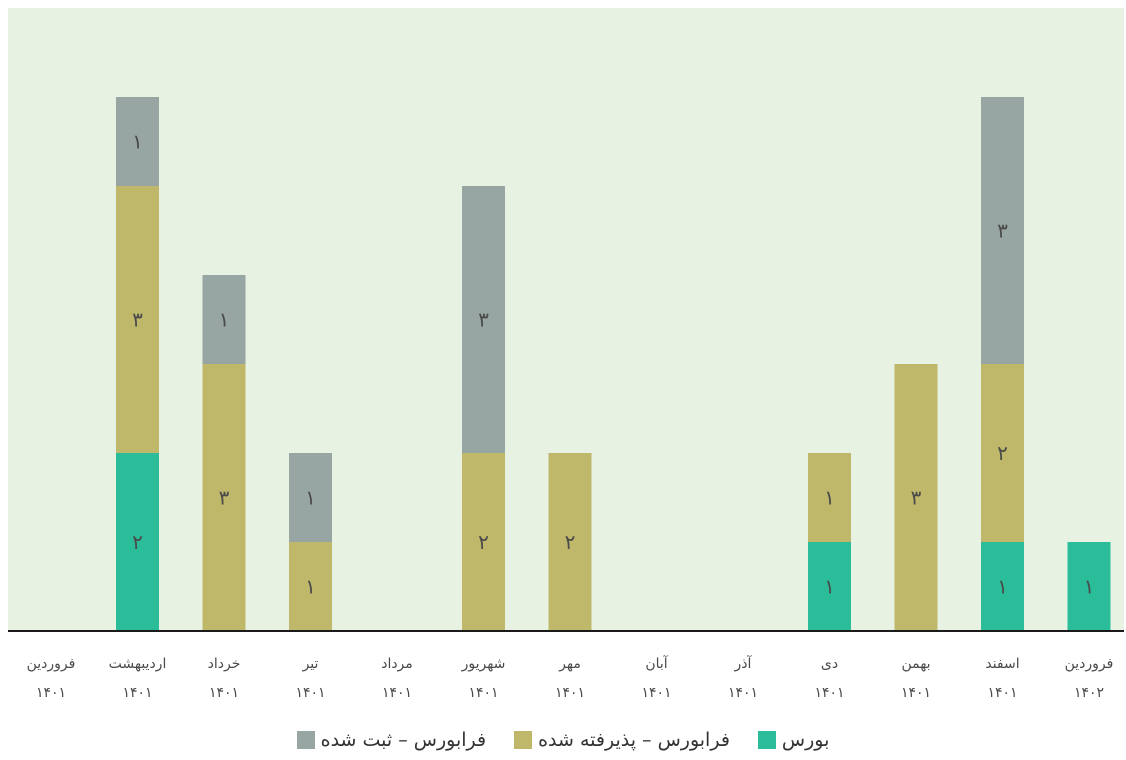  What do you see at coordinates (569, 664) in the screenshot?
I see `x-tick-month: مهر` at bounding box center [569, 664].